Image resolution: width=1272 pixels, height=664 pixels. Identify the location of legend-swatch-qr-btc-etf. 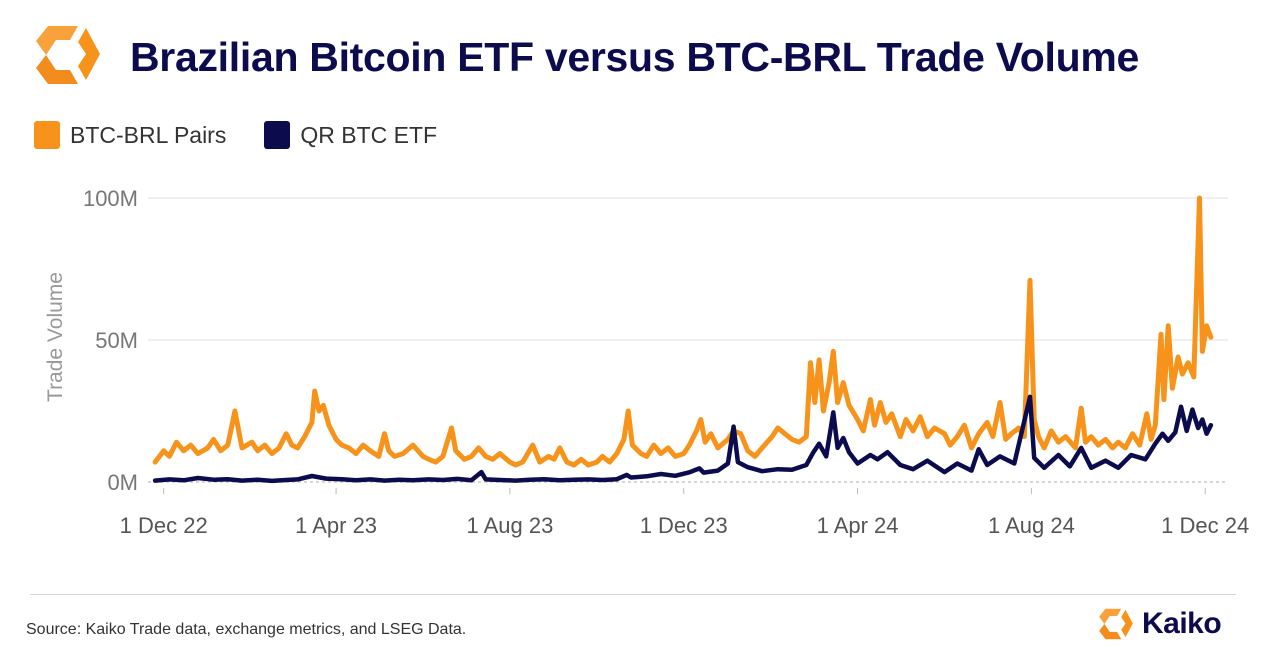
(277, 135).